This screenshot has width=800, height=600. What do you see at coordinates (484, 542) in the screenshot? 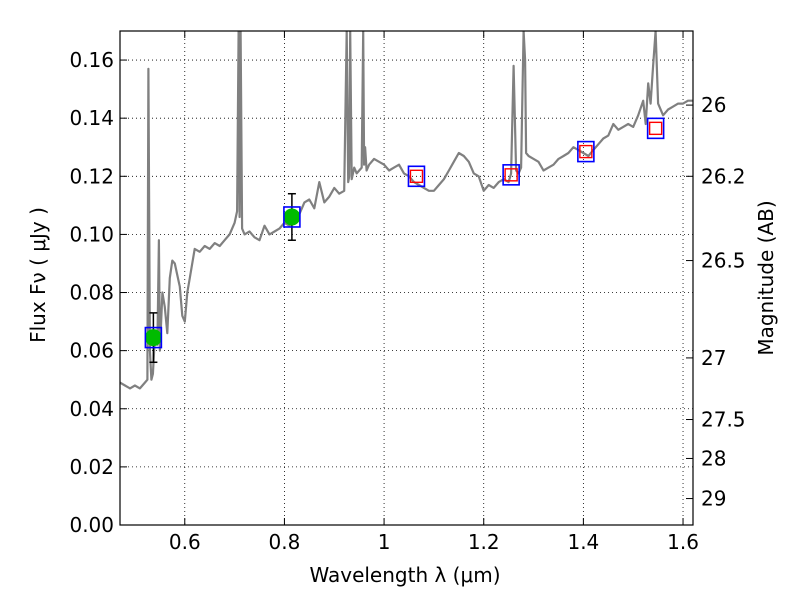
I see `x-tick-label: 1.2` at bounding box center [484, 542].